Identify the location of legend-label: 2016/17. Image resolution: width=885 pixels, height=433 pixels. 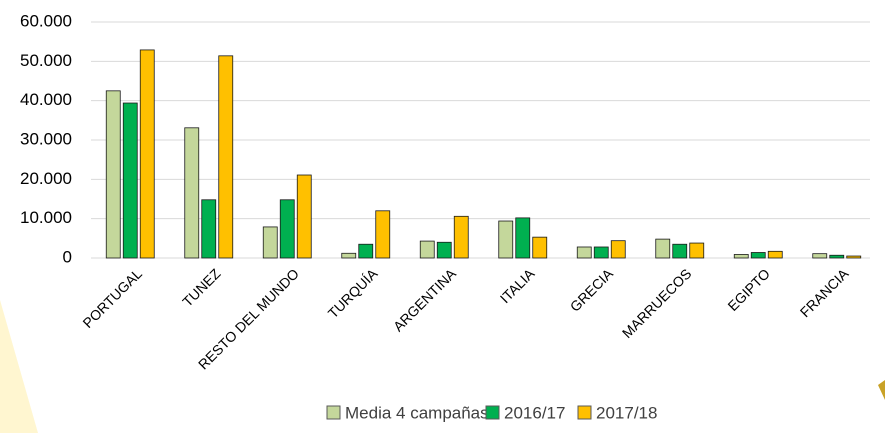
(534, 412).